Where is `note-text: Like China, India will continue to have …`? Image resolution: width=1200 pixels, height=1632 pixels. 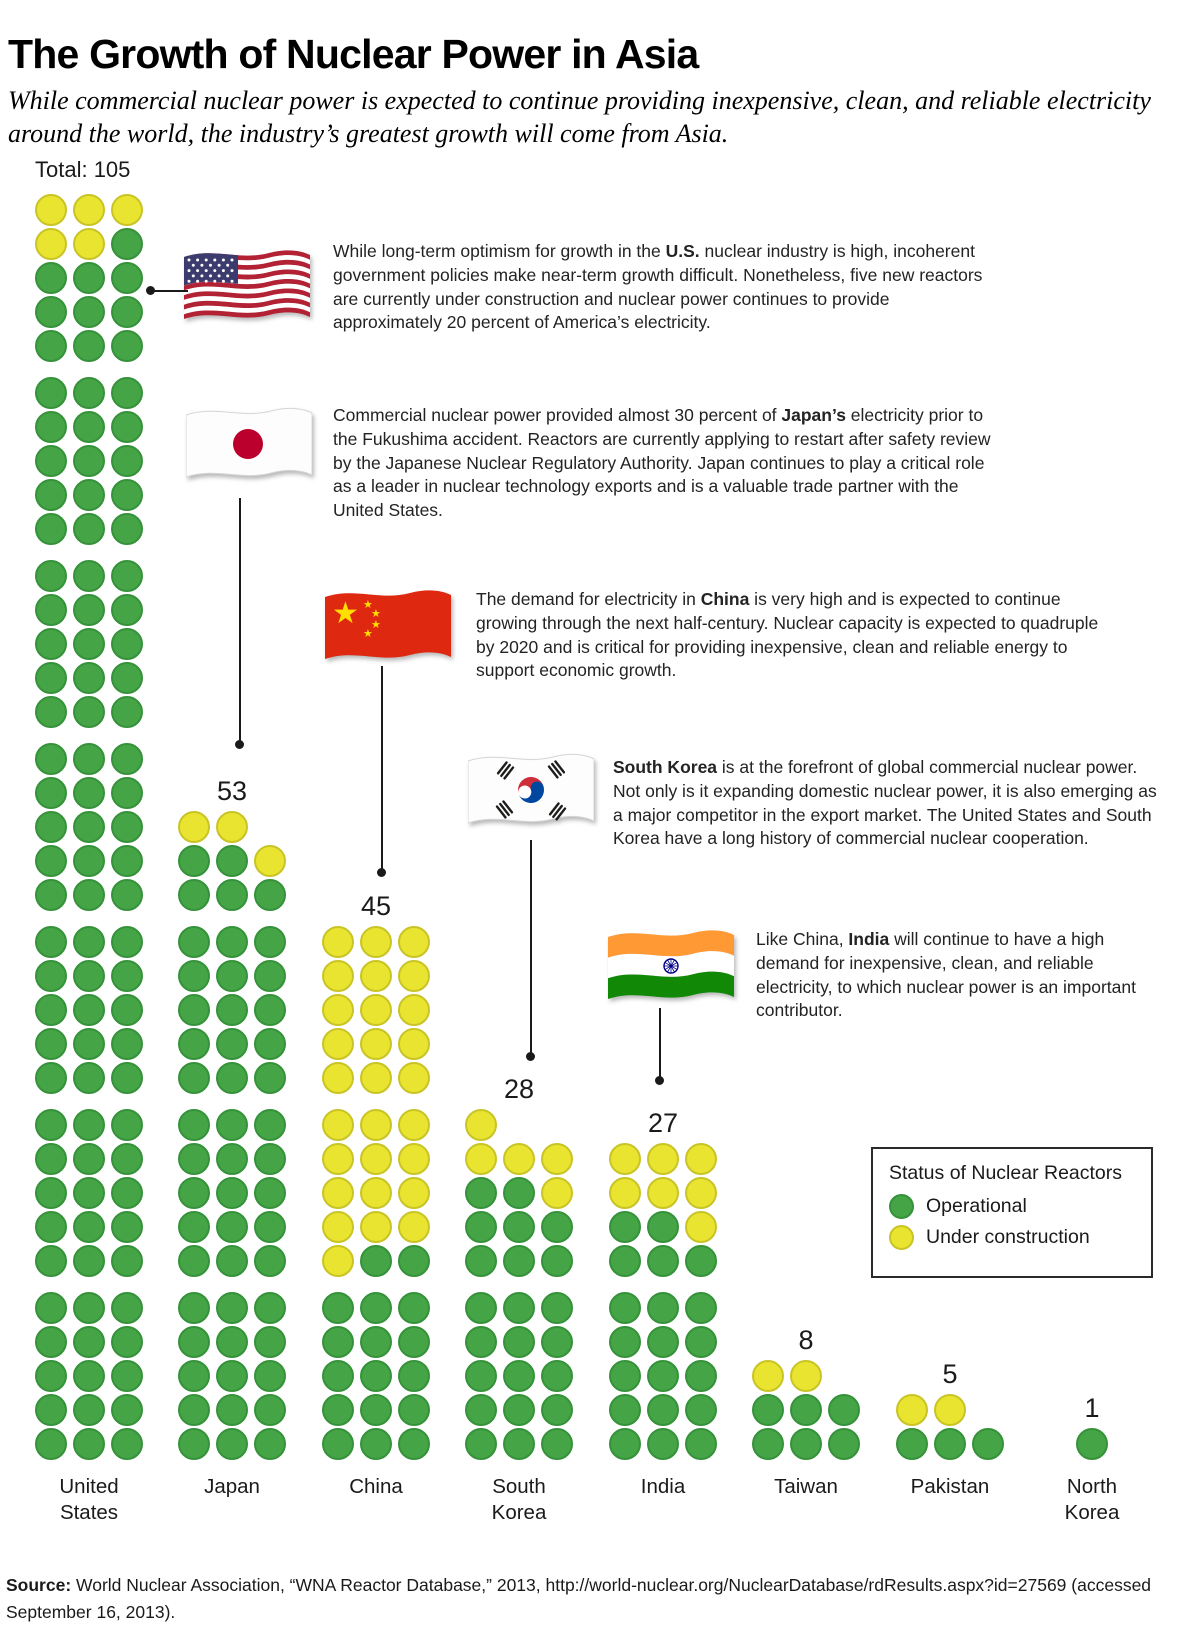 note-text: Like China, India will continue to have … is located at coordinates (946, 975).